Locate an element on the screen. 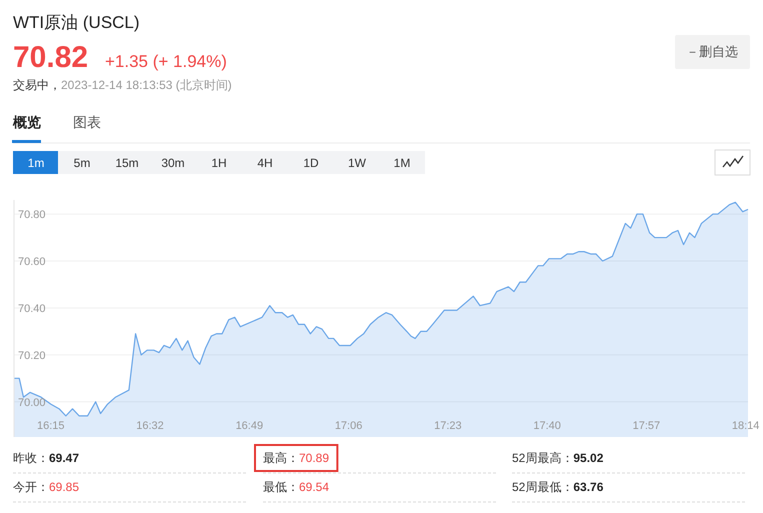  text: 交易中， is located at coordinates (37, 85).